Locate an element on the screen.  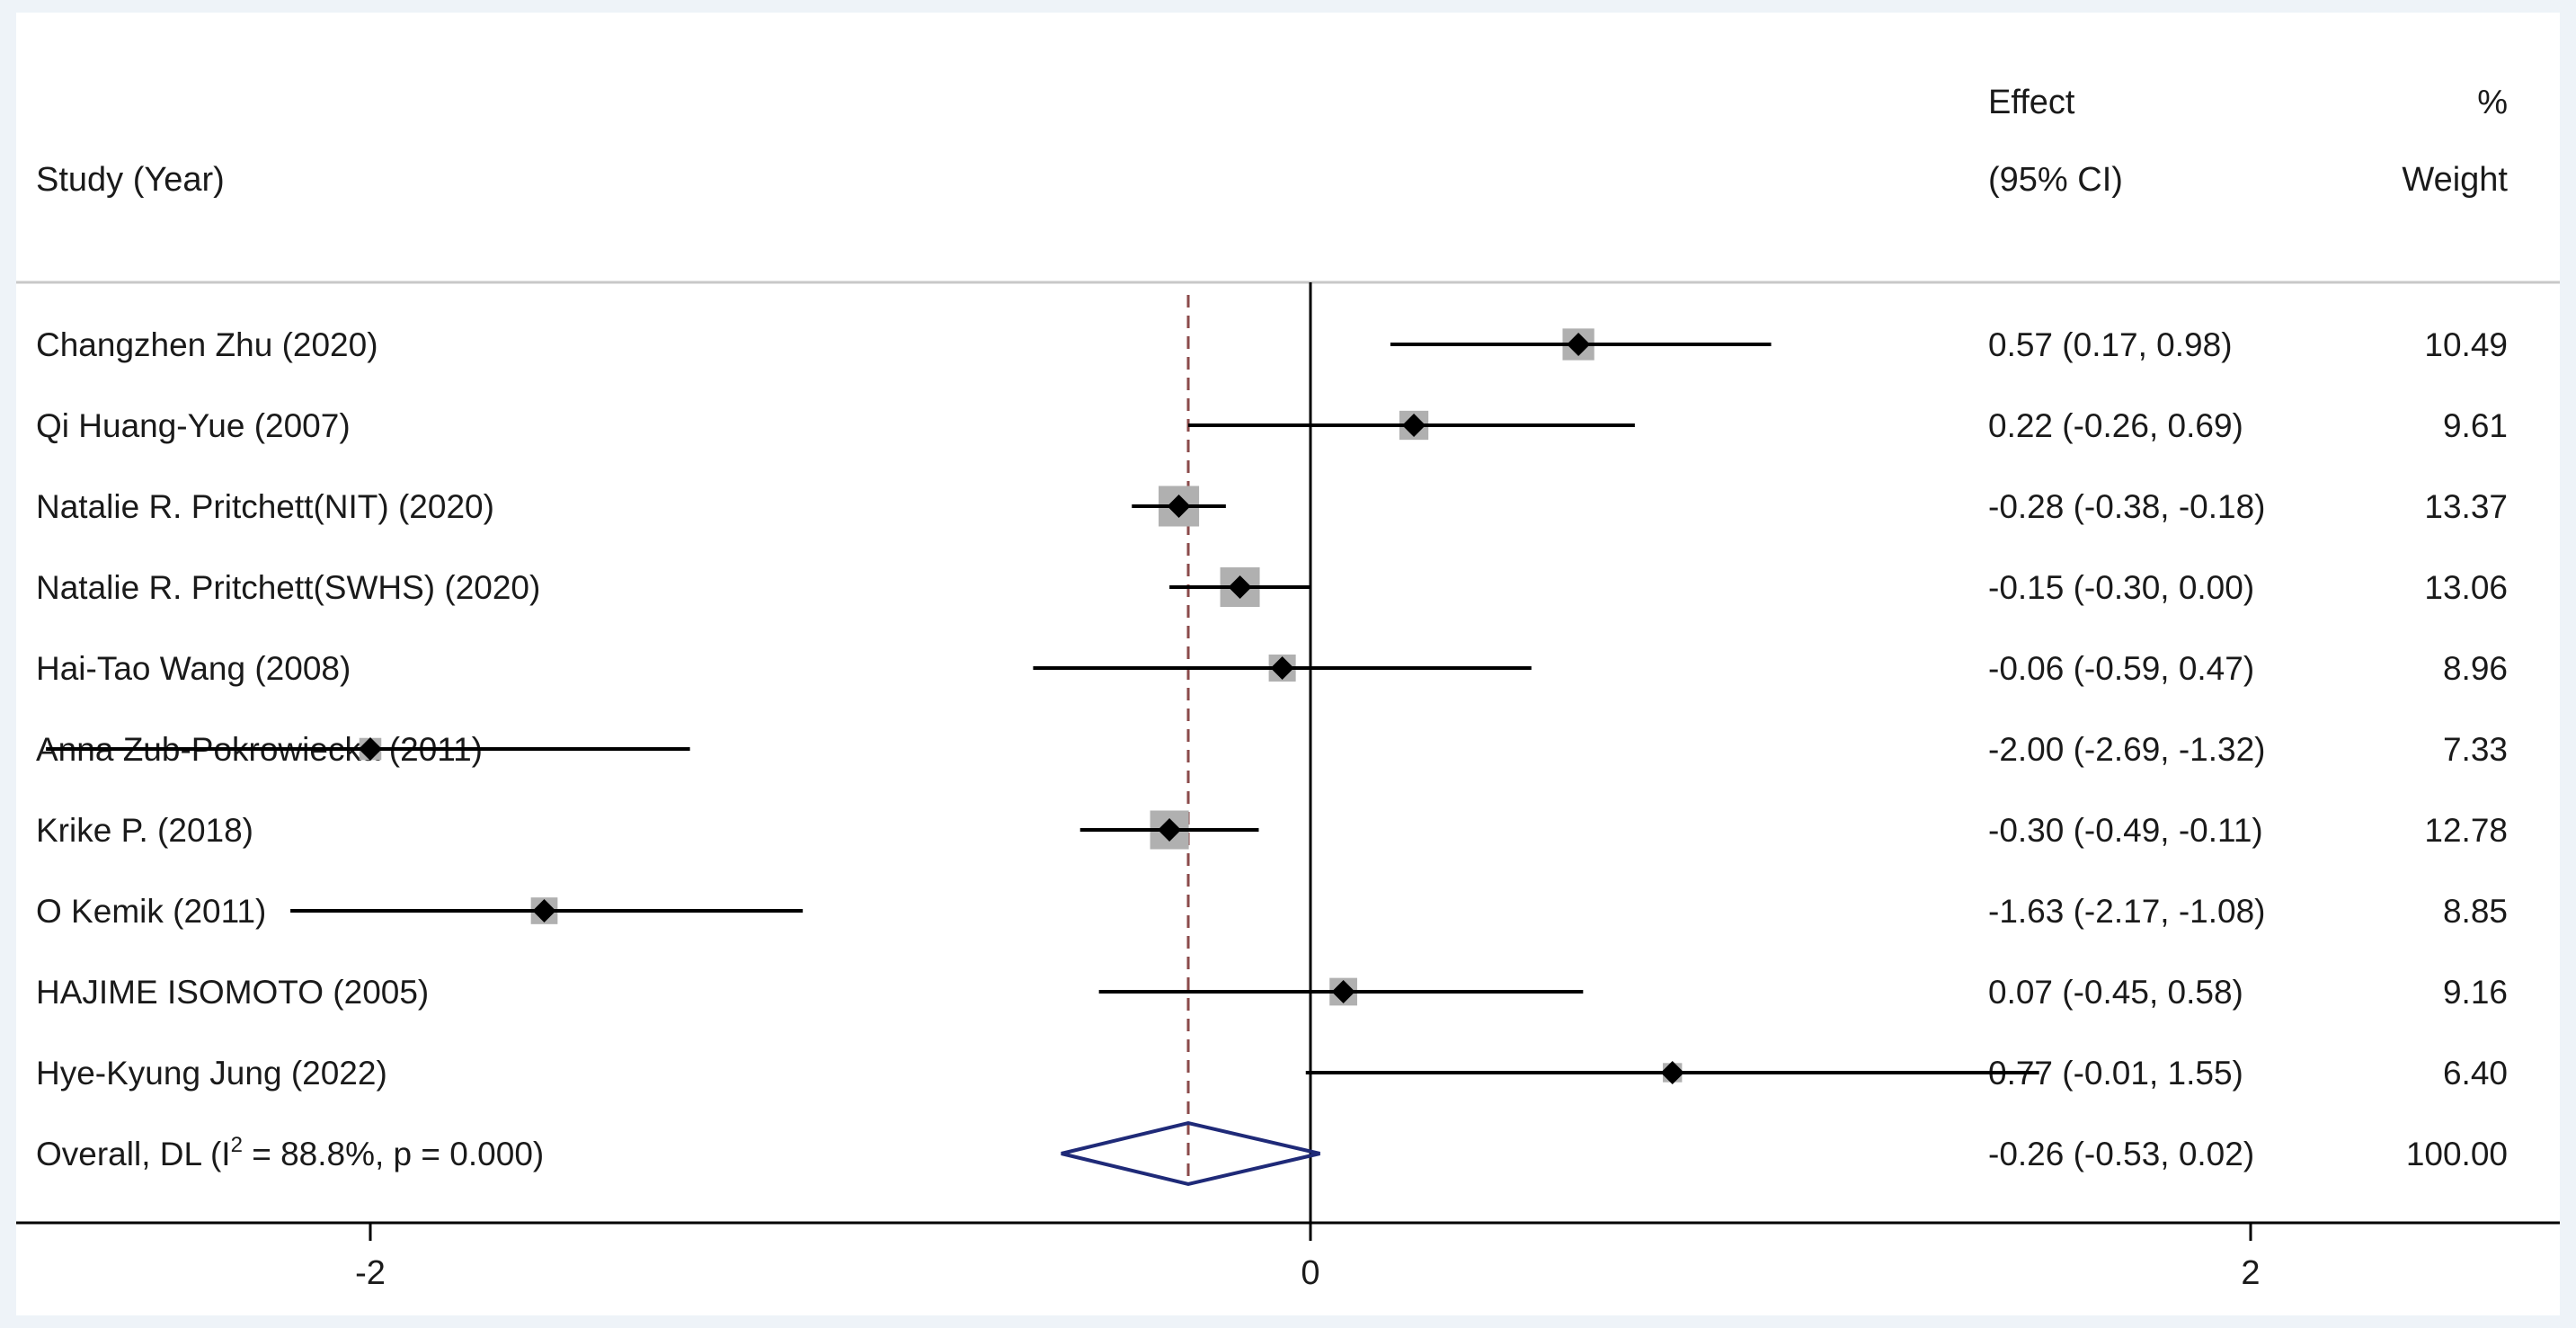
x-axis-tick-label: -2 is located at coordinates (370, 1273).